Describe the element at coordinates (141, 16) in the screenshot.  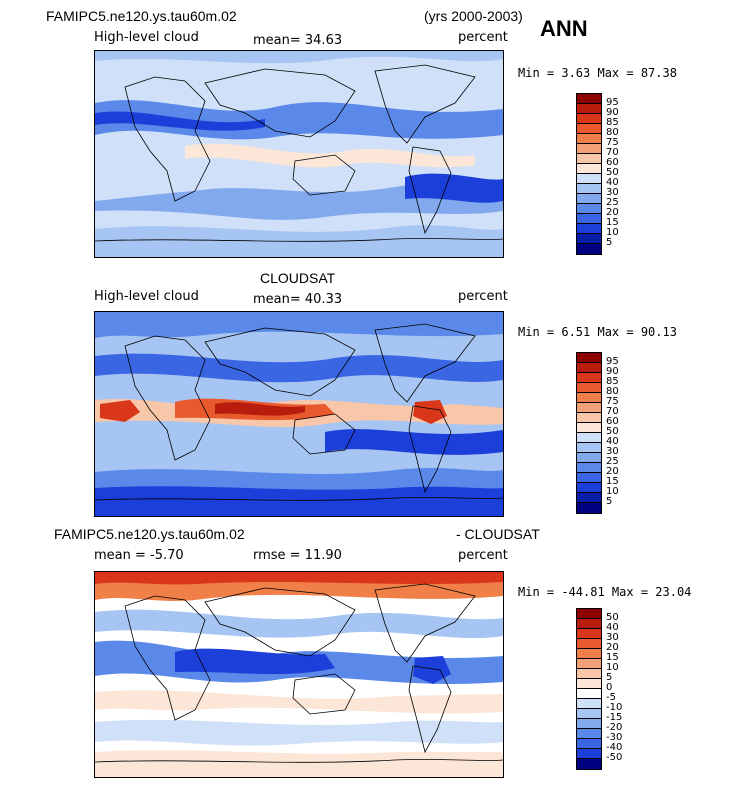
I see `case-name: FAMIPC5.ne120.ys.tau60m.02` at that location.